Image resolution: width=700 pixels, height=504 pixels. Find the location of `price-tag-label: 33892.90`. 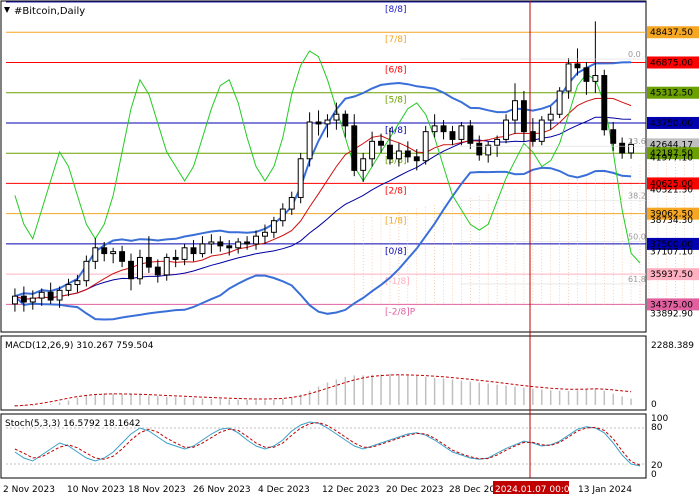

price-tag-label: 33892.90 is located at coordinates (671, 315).